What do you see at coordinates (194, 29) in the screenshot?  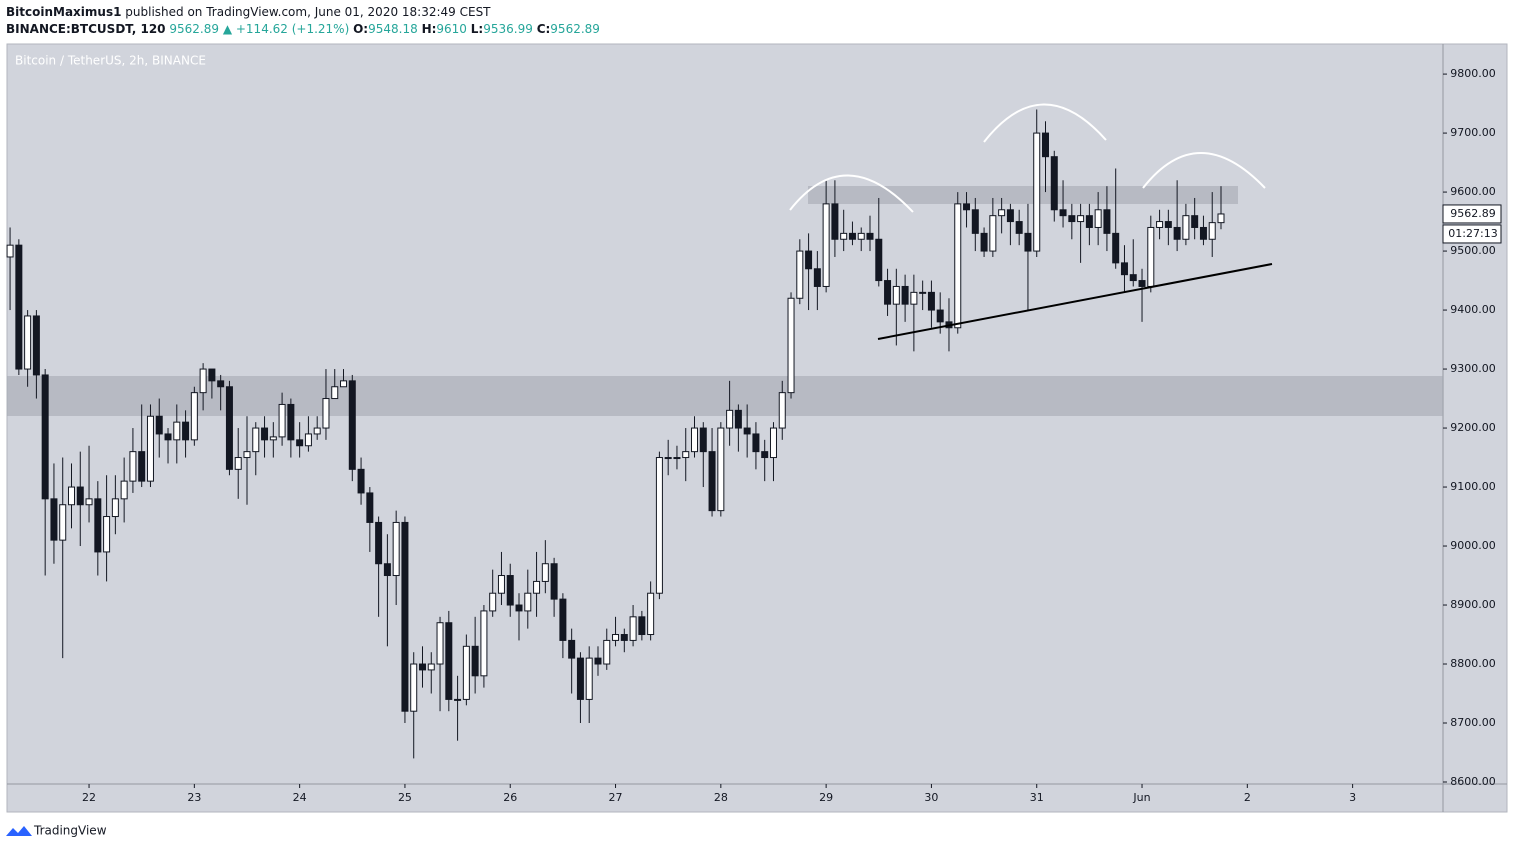 I see `last-price: 9562.89` at bounding box center [194, 29].